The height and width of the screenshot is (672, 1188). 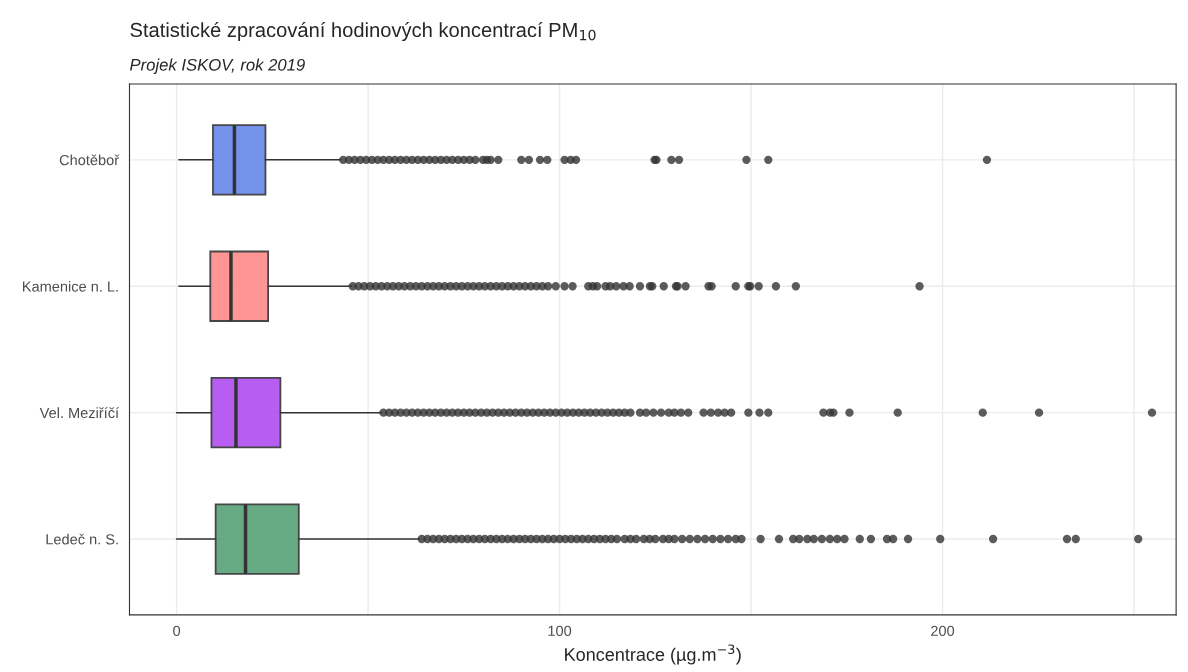 I want to click on x-tick-label: 200, so click(x=943, y=631).